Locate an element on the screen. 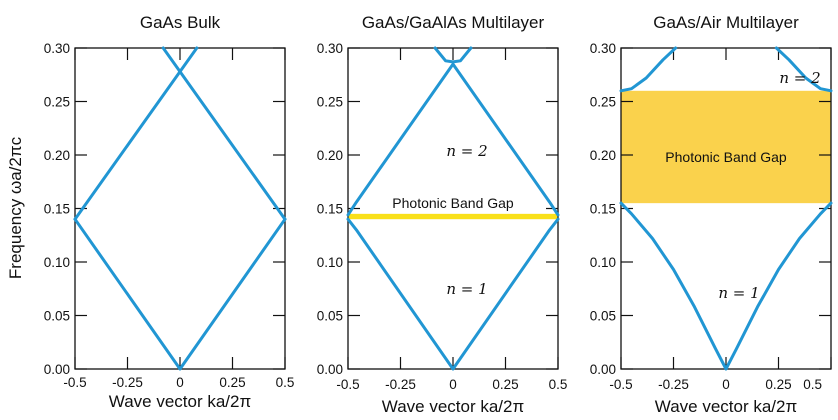  panel-title: GaAs/GaAlAs Multilayer is located at coordinates (453, 22).